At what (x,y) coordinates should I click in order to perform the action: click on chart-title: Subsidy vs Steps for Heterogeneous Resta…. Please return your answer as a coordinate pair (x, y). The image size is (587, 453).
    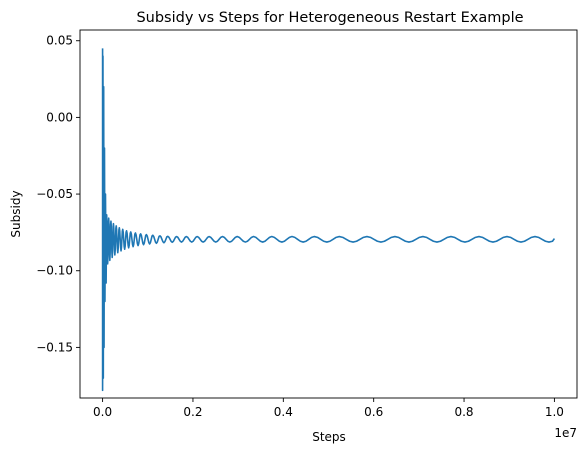
    Looking at the image, I should click on (329, 18).